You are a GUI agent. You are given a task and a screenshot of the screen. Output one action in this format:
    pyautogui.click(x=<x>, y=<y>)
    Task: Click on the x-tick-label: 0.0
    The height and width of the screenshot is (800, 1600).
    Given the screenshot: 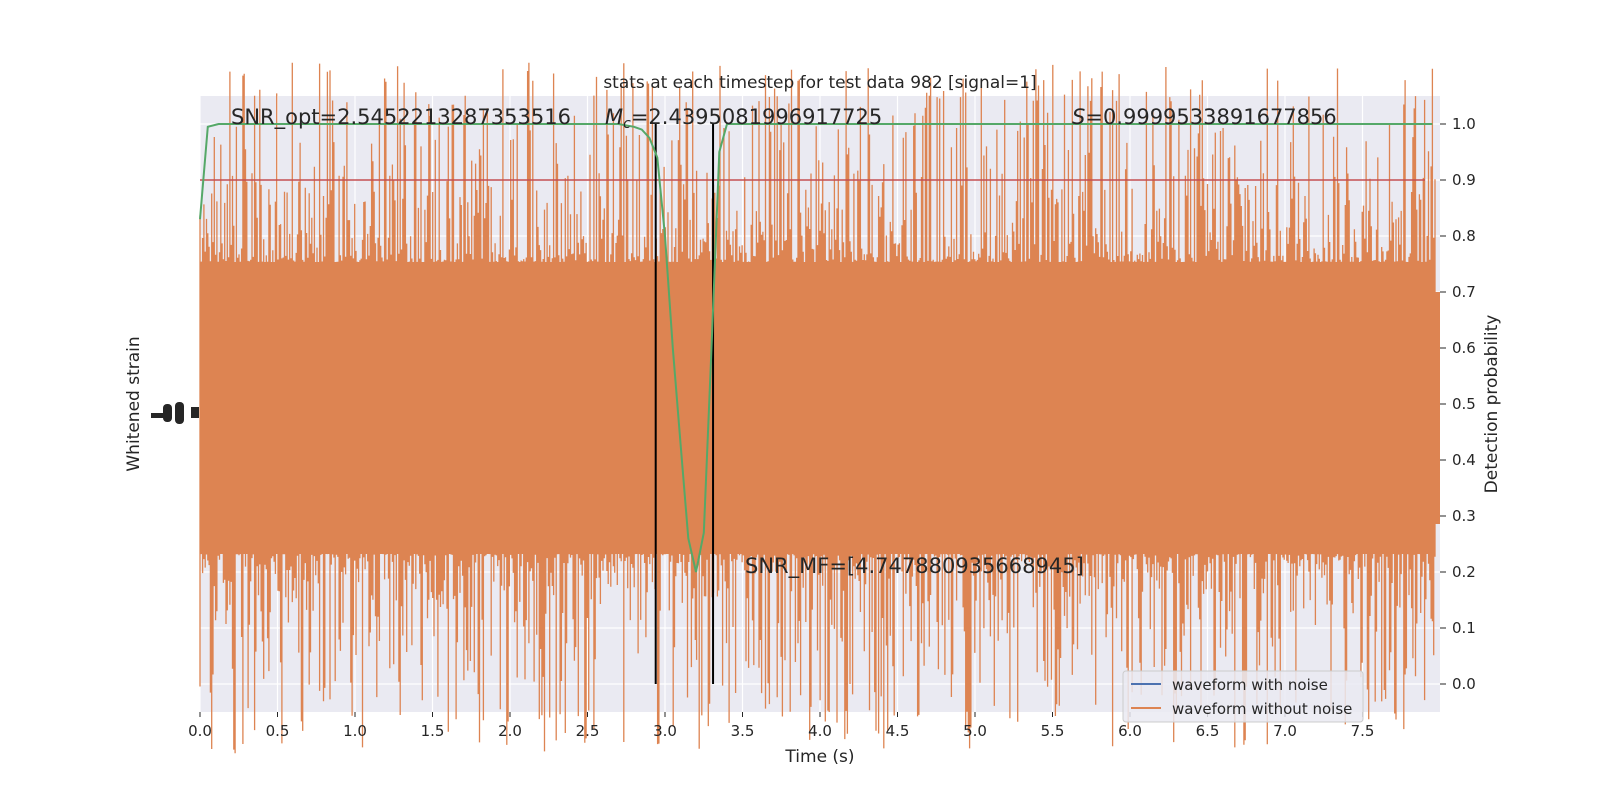 What is the action you would take?
    pyautogui.click(x=200, y=731)
    